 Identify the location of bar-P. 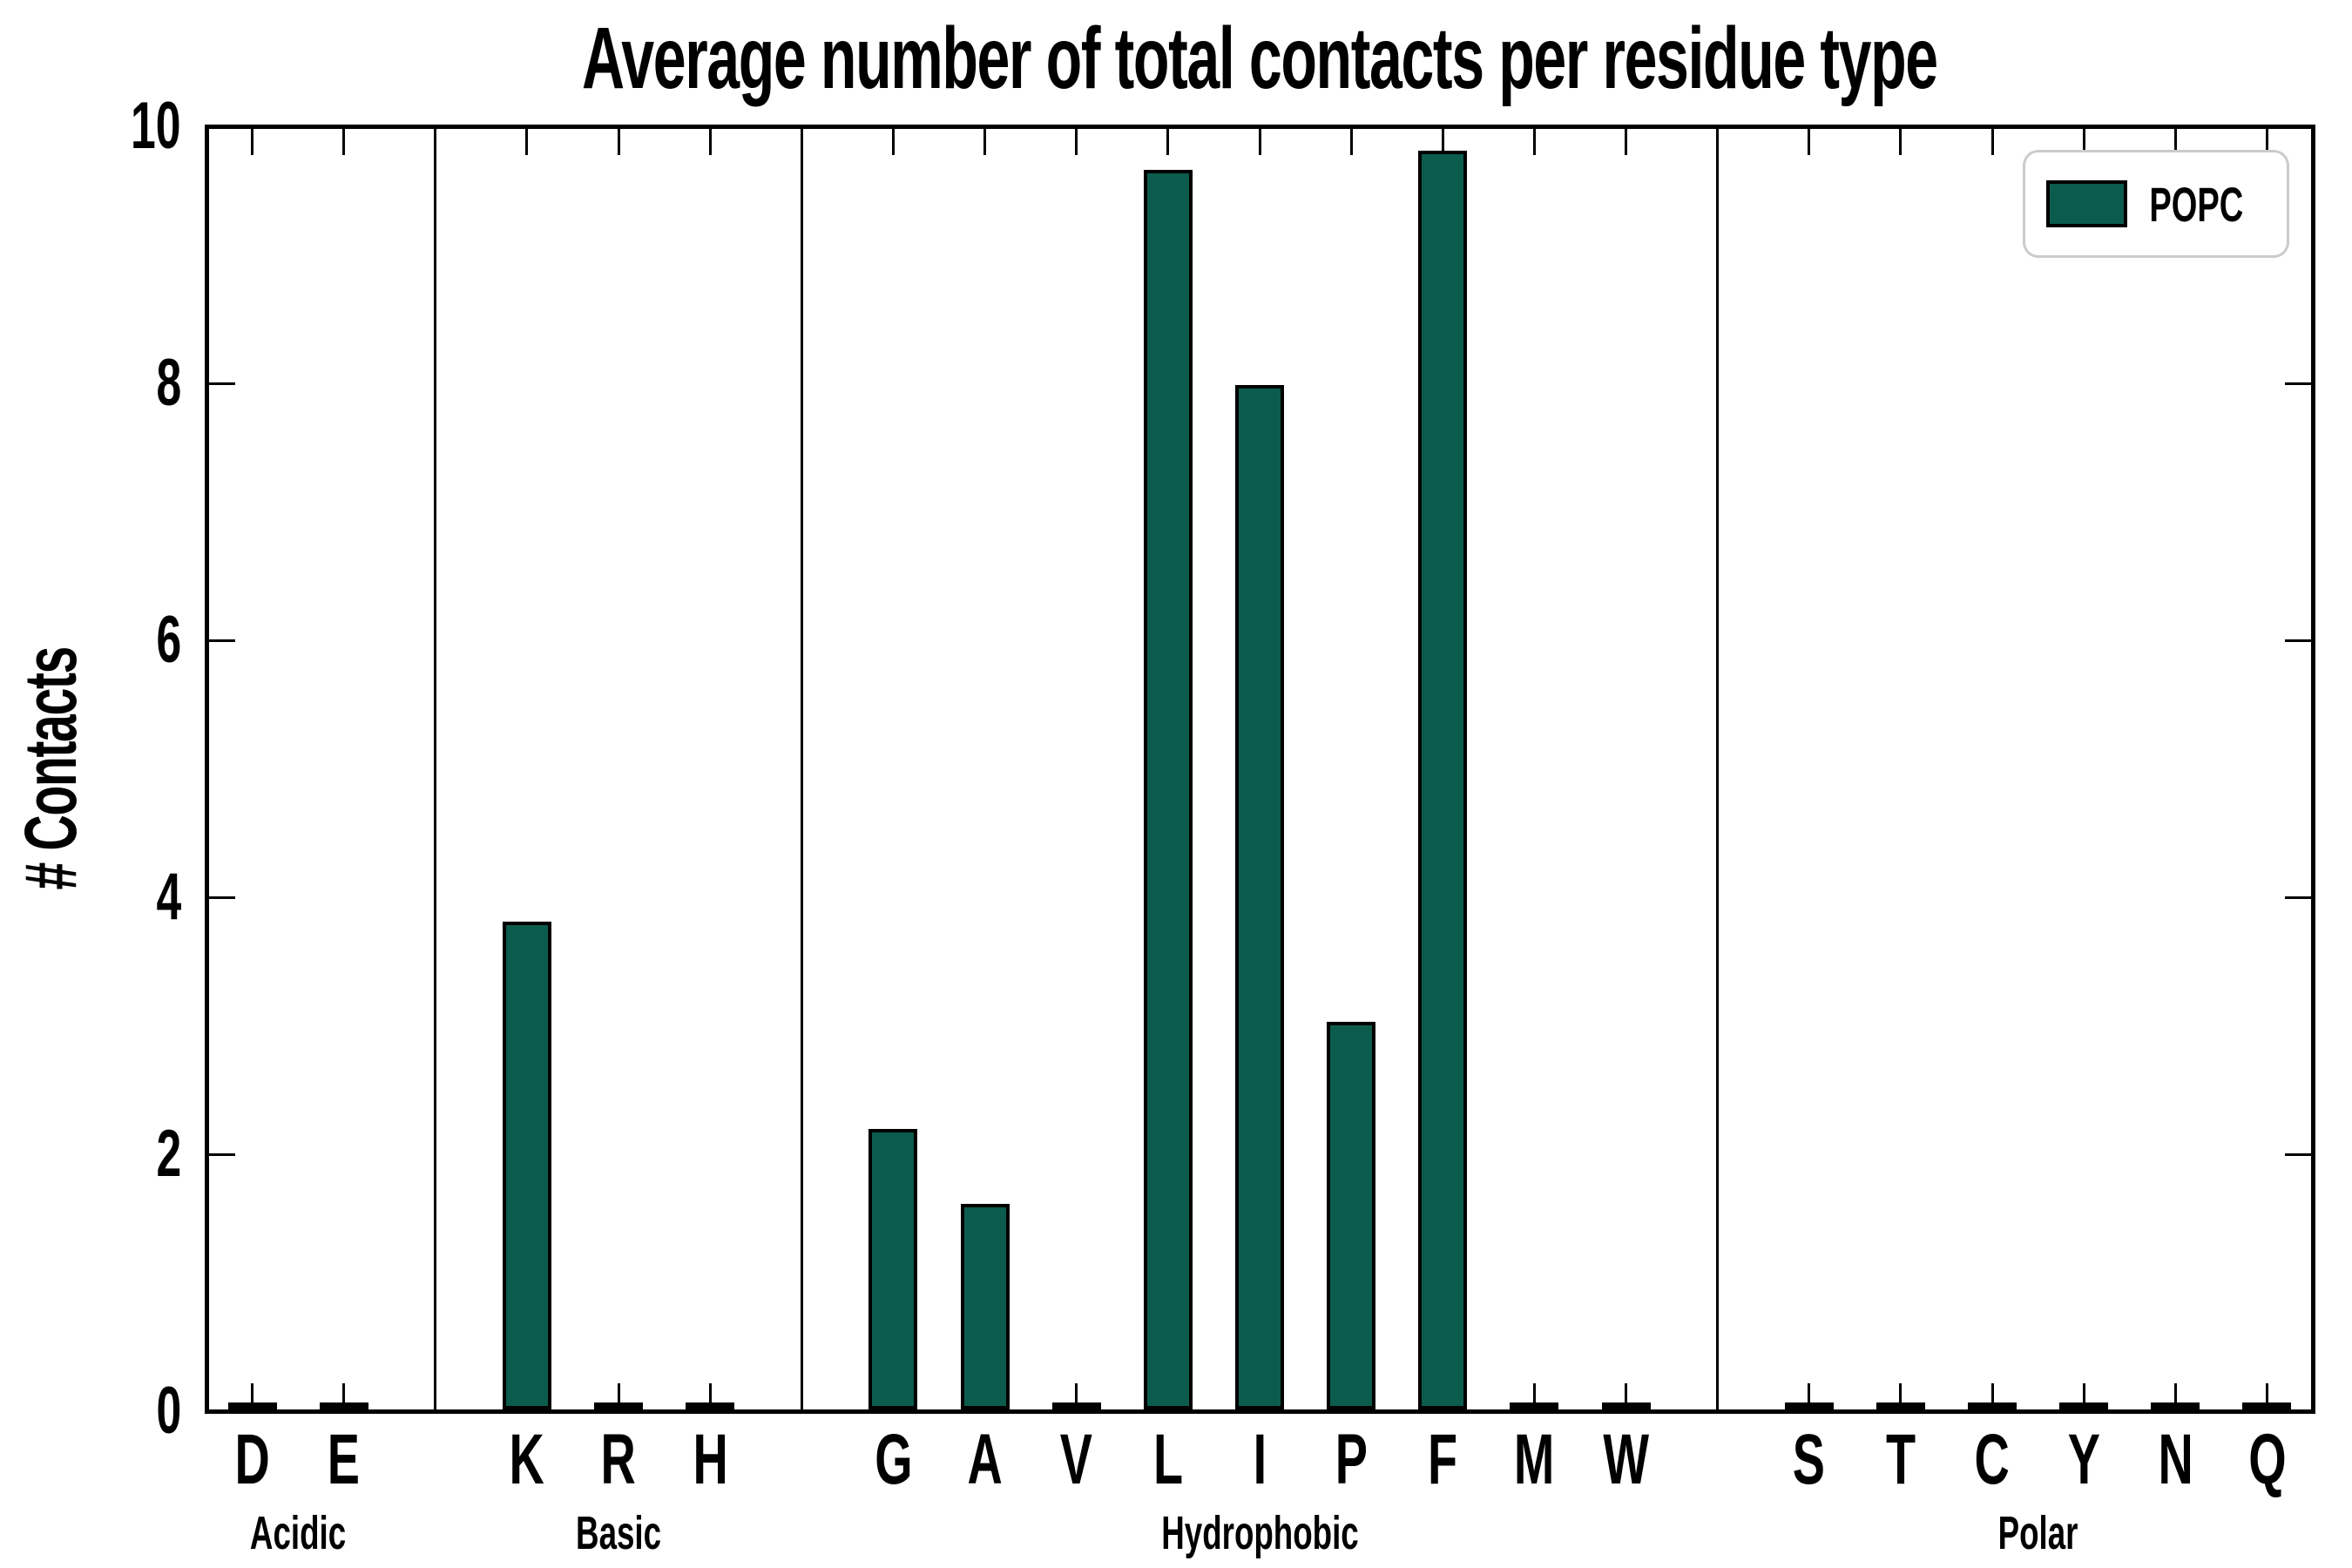
(1351, 1215).